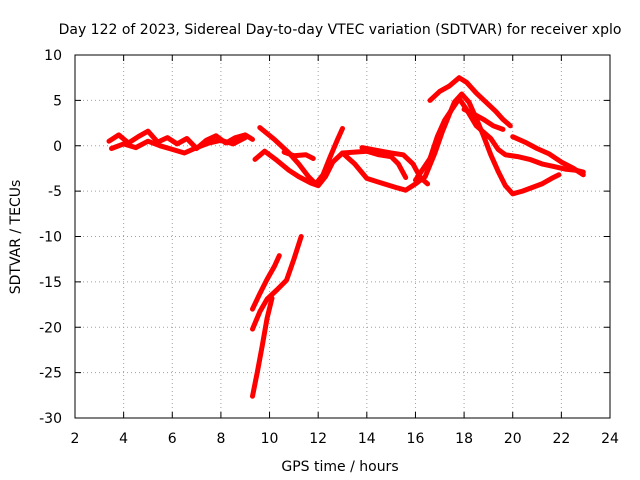  What do you see at coordinates (172, 439) in the screenshot?
I see `x-tick-label: 6` at bounding box center [172, 439].